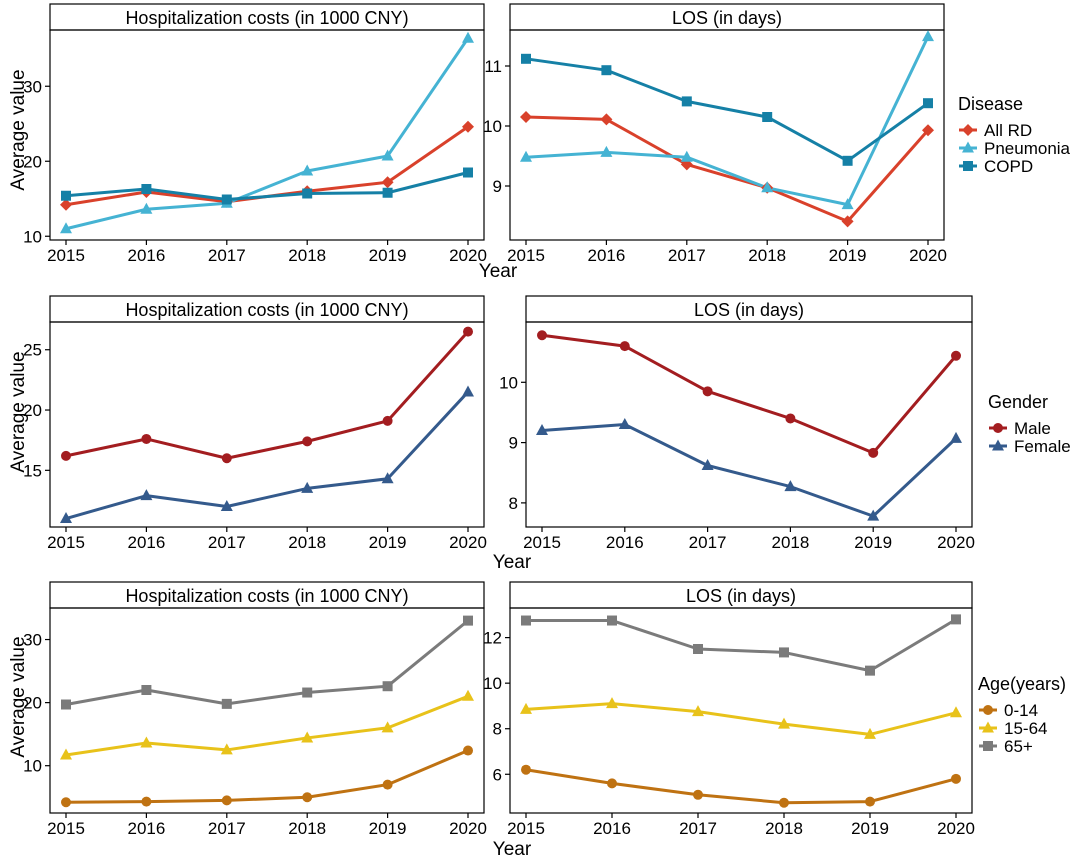  Describe the element at coordinates (1025, 728) in the screenshot. I see `legend-label: 15-64` at that location.